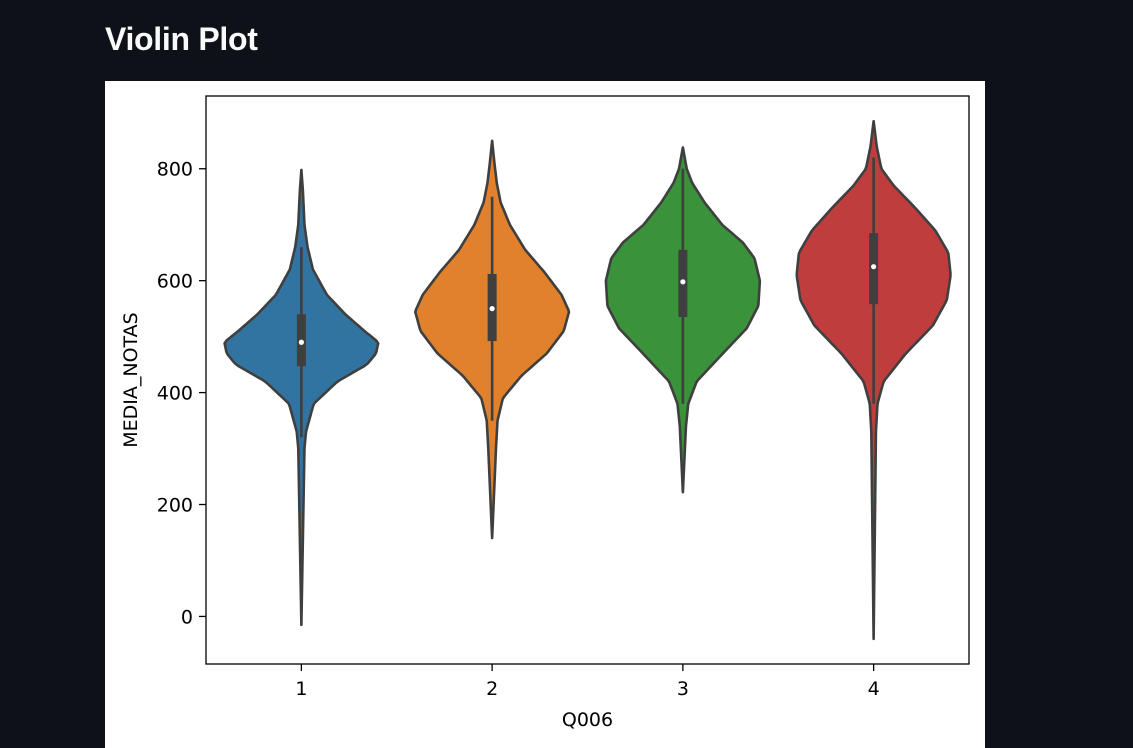 This screenshot has width=1133, height=748. Describe the element at coordinates (175, 282) in the screenshot. I see `y-tick-label: 600` at that location.